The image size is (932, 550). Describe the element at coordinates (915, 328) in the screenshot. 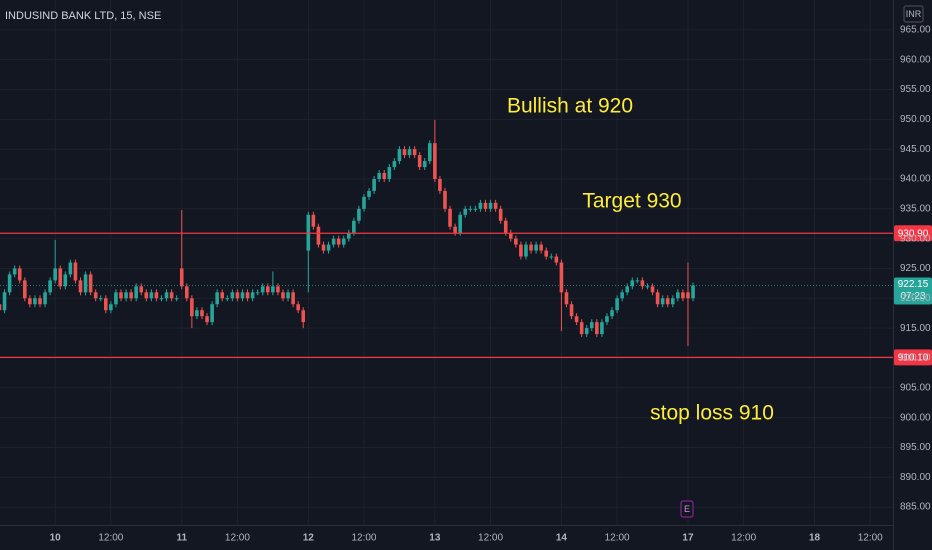

I see `y-tick-label: 915.00` at that location.